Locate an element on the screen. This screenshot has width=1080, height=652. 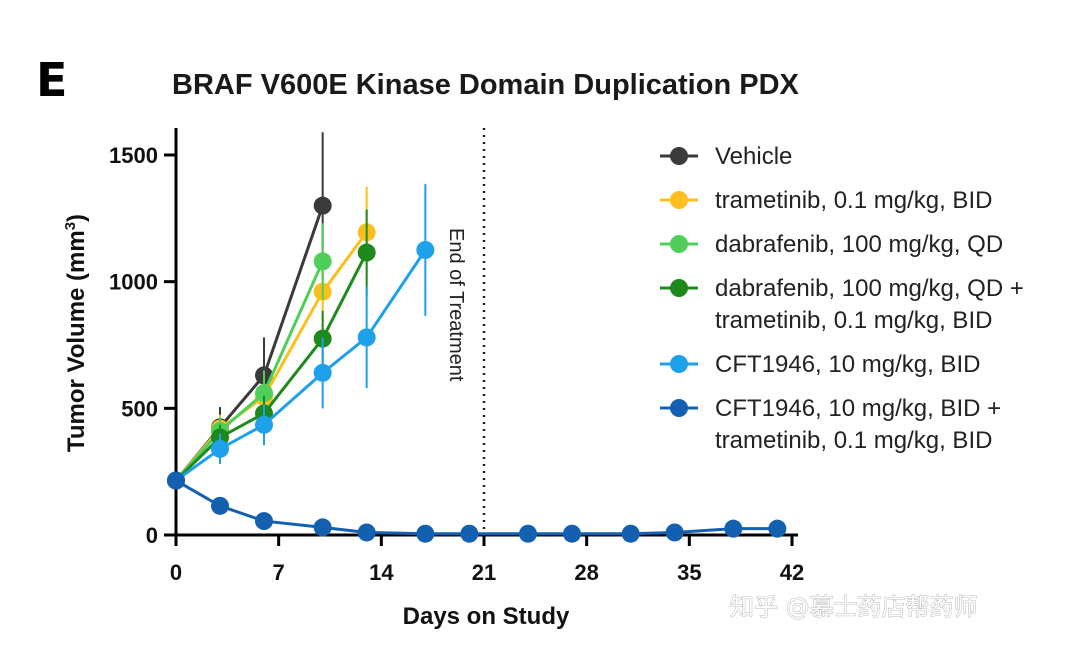
y-axis-label-exponent: 3 is located at coordinates (70, 226).